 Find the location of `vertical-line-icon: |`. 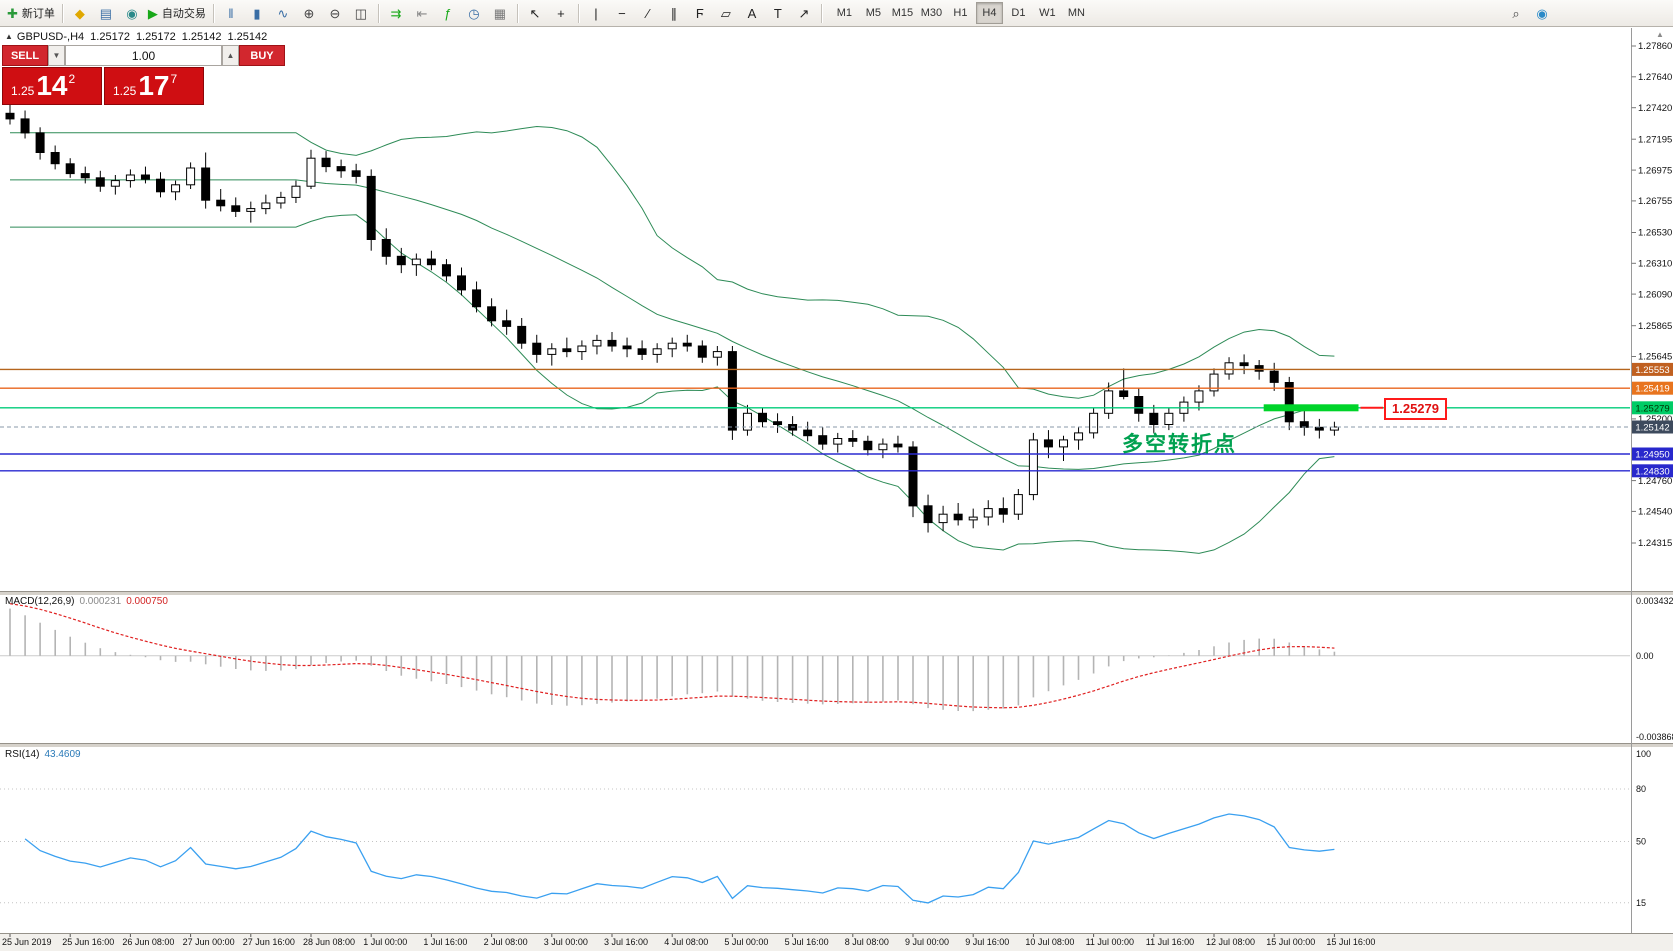

vertical-line-icon: | is located at coordinates (596, 13).